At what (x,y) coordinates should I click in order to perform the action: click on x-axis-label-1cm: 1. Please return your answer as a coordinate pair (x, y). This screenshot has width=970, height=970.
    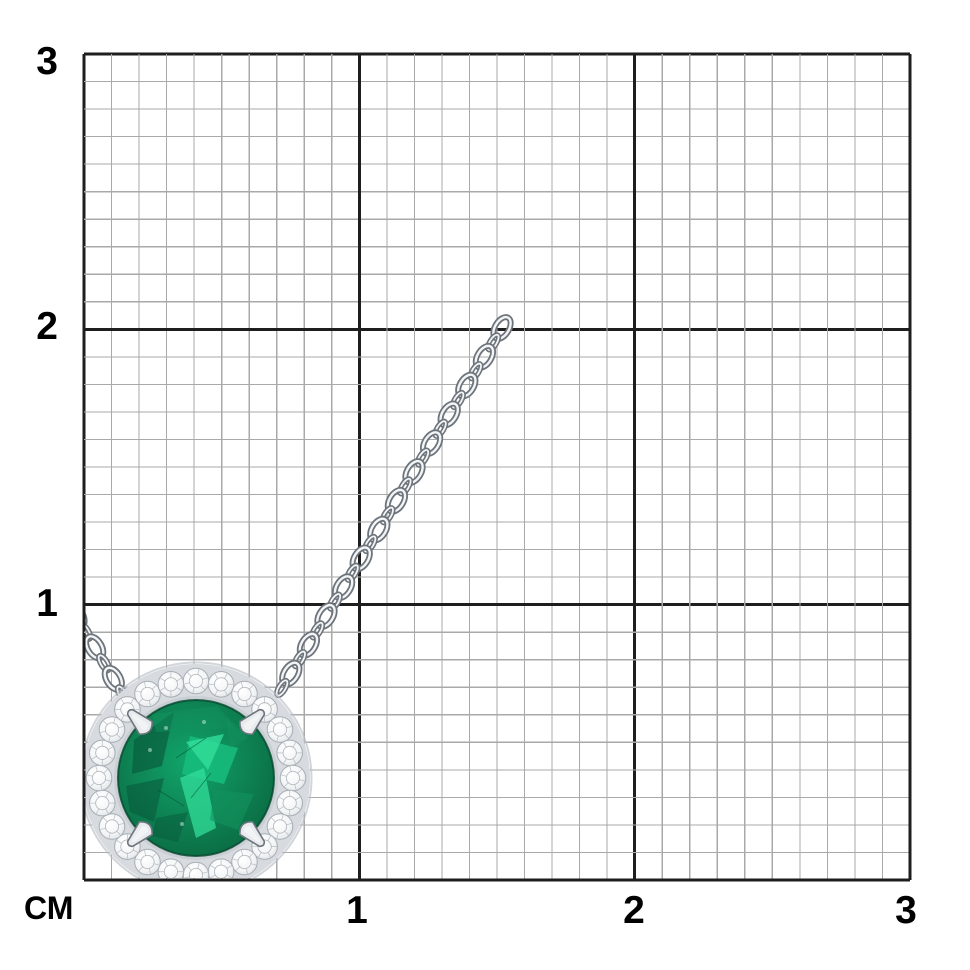
    Looking at the image, I should click on (357, 910).